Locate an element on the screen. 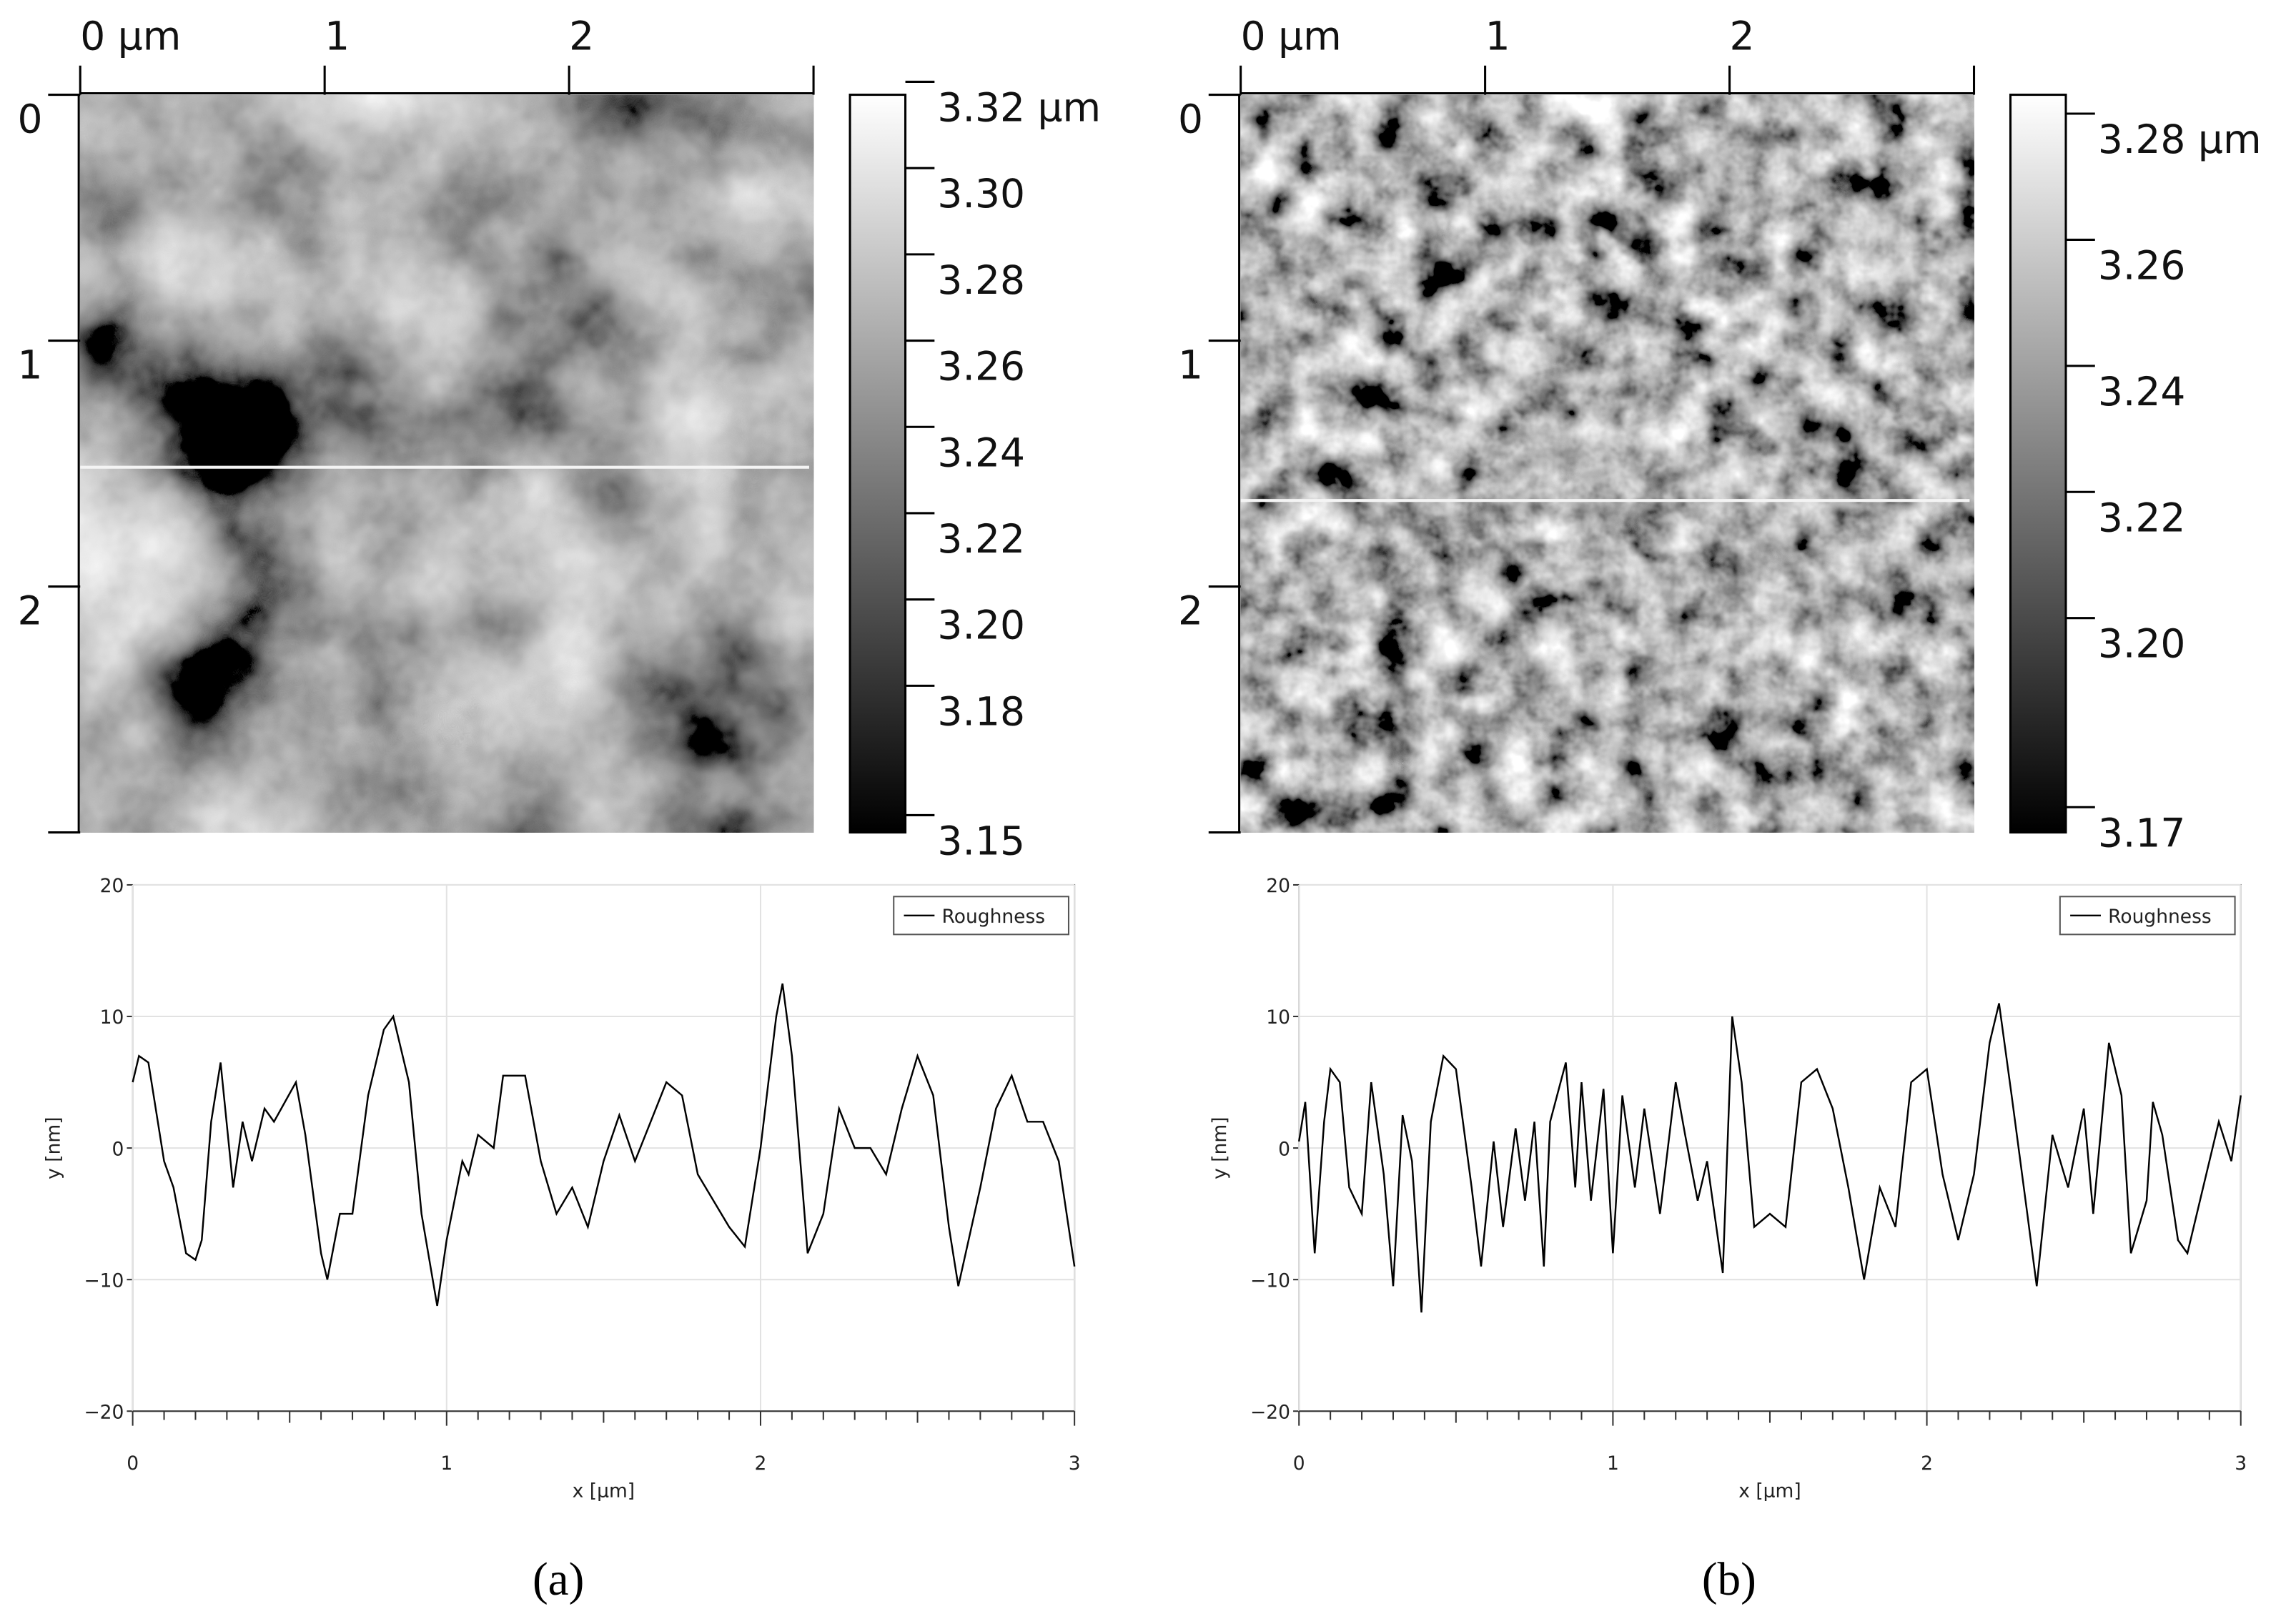  colorbar-tick-label: 3.28 µm is located at coordinates (2180, 139).